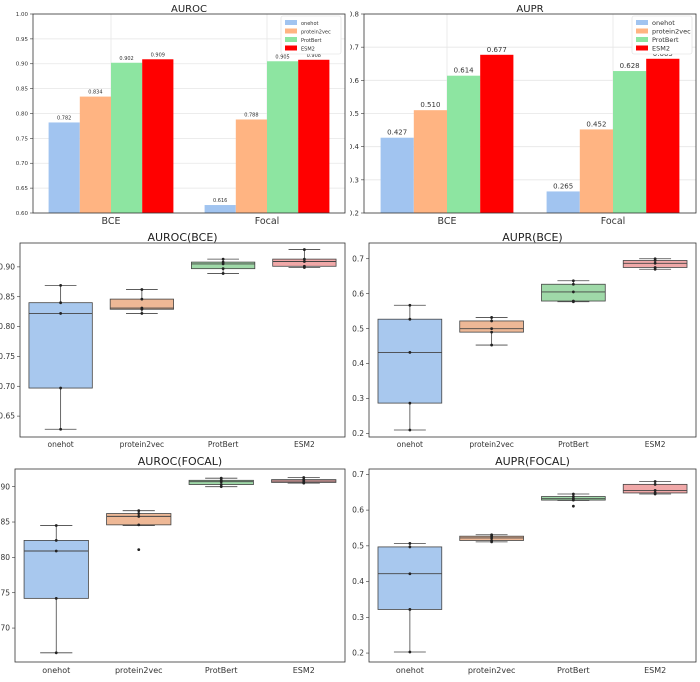 The image size is (700, 682). I want to click on y-tick-label: 0.5, so click(358, 545).